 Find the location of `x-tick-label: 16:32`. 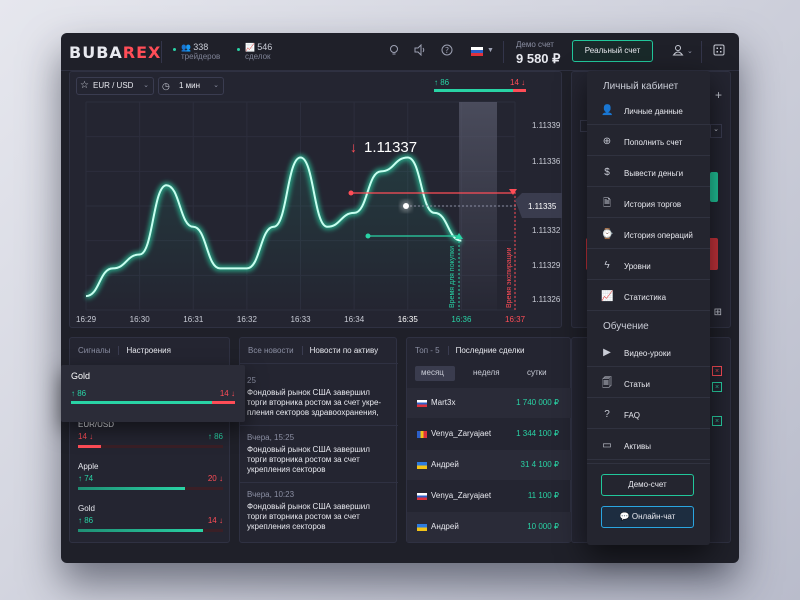

x-tick-label: 16:32 is located at coordinates (247, 319).